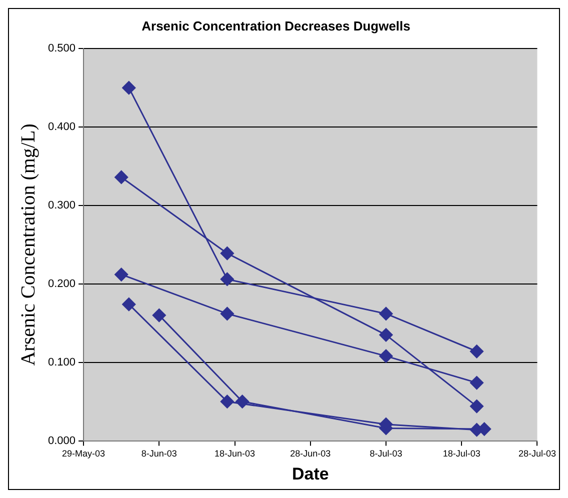  What do you see at coordinates (386, 453) in the screenshot?
I see `x-tick-label: 8-Jul-03` at bounding box center [386, 453].